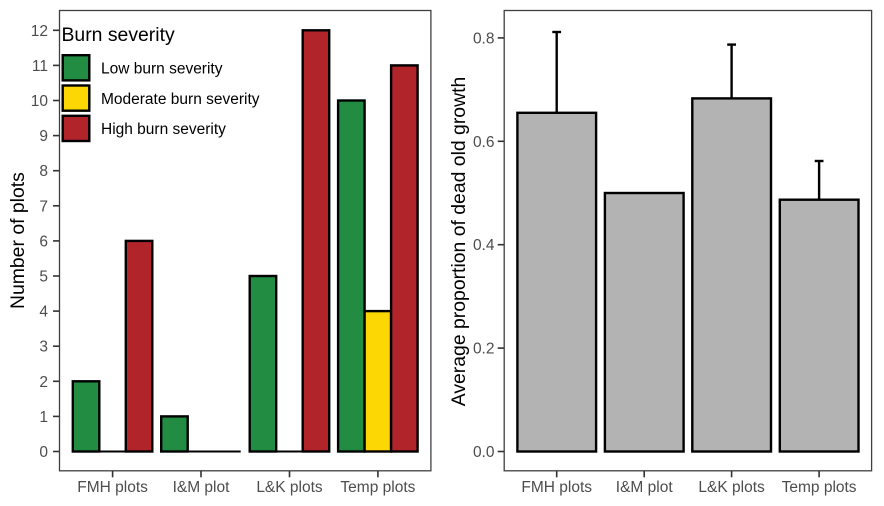 The width and height of the screenshot is (884, 506). I want to click on svg-text: 0.4, so click(484, 245).